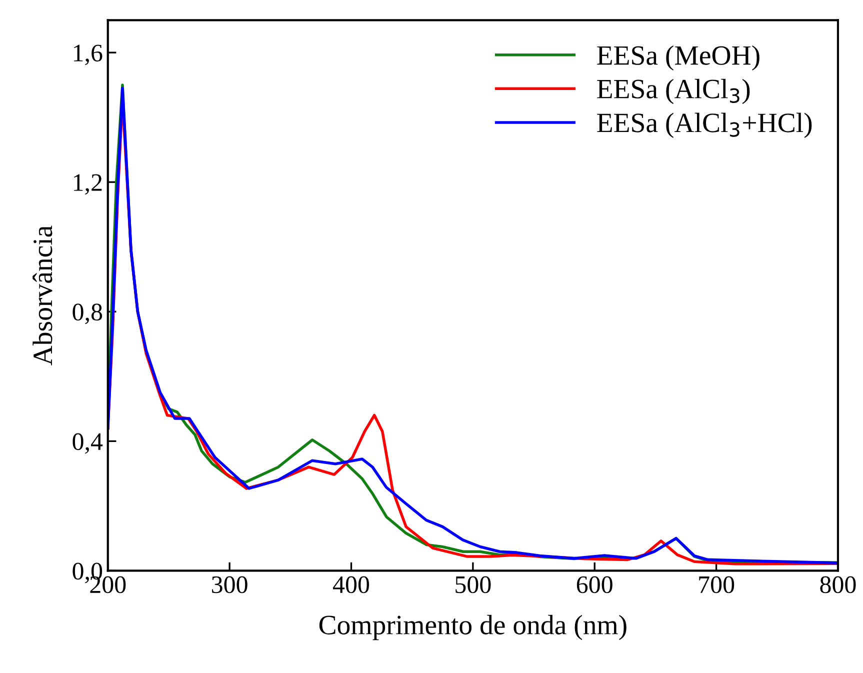 This screenshot has height=673, width=863. I want to click on y-tick-label: 0,4, so click(87, 443).